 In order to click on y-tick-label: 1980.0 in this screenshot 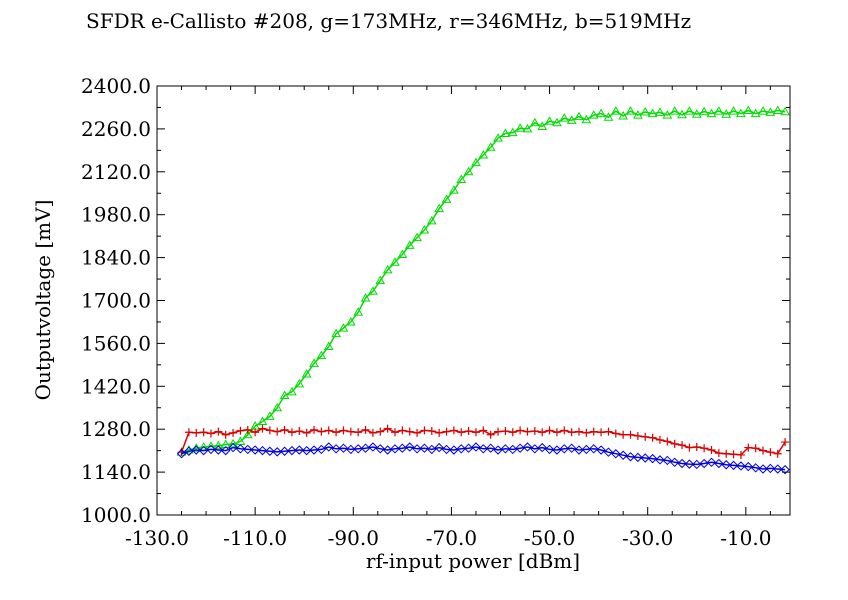, I will do `click(116, 215)`.